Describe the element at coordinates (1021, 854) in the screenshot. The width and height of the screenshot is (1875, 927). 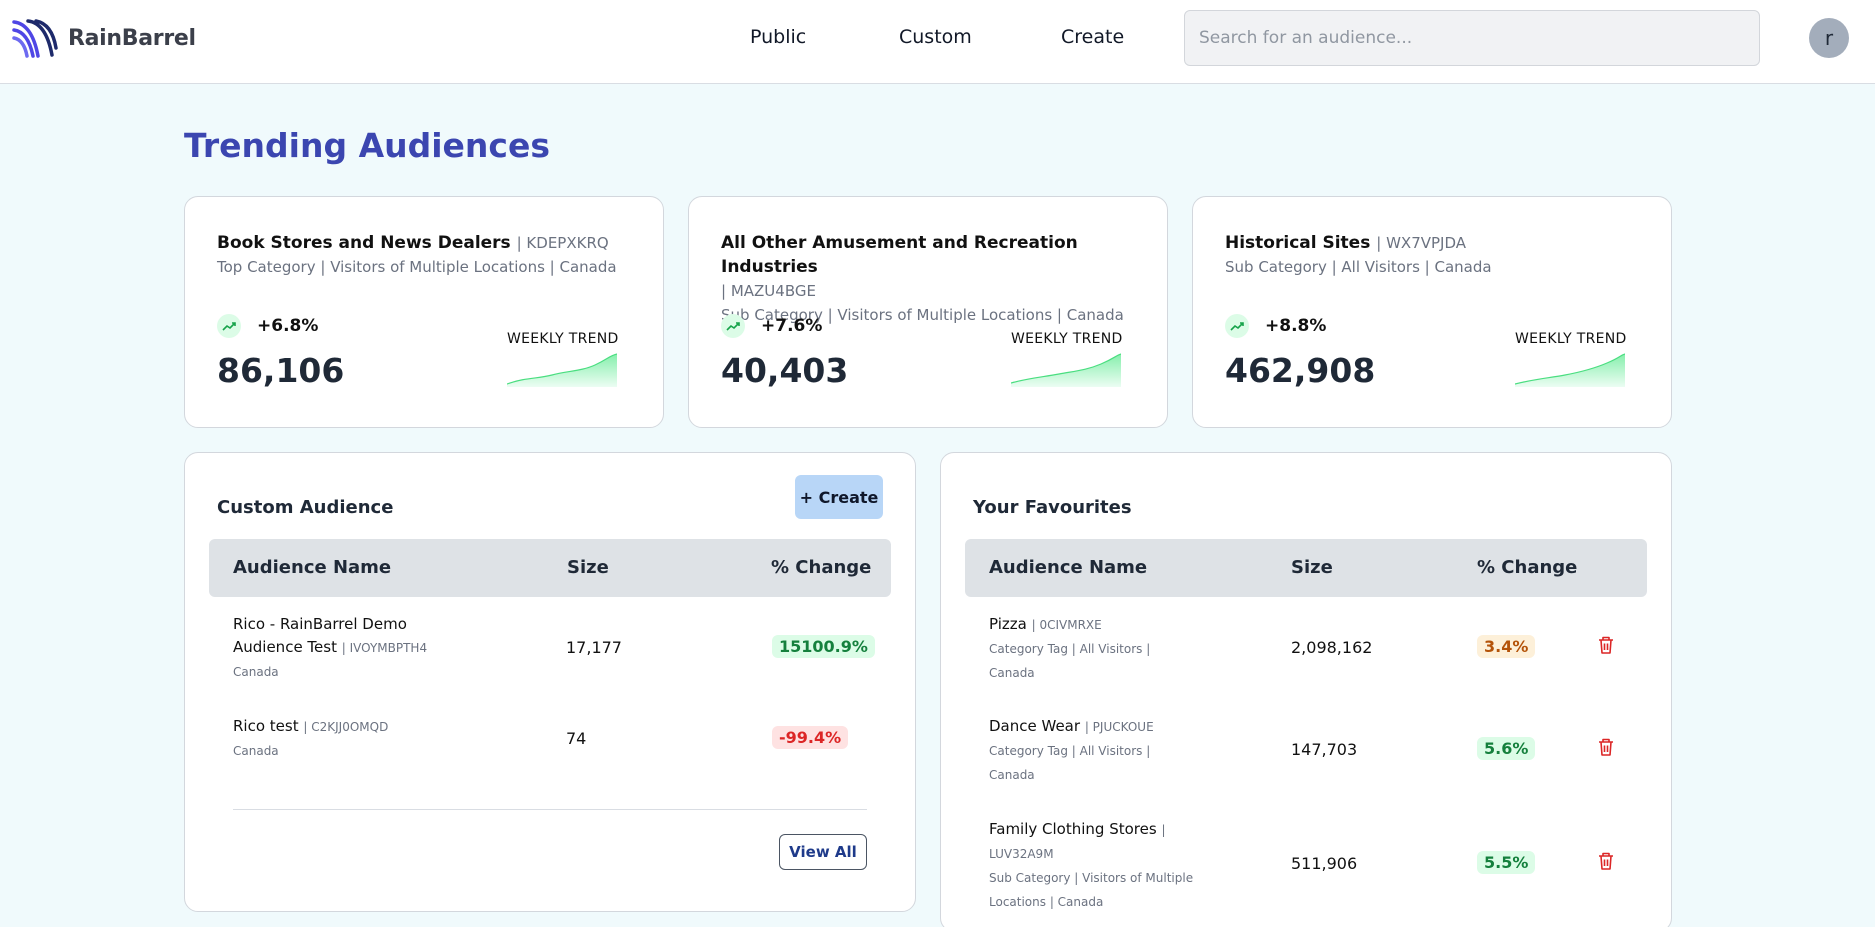
I see `audience-id: LUV32A9M` at that location.